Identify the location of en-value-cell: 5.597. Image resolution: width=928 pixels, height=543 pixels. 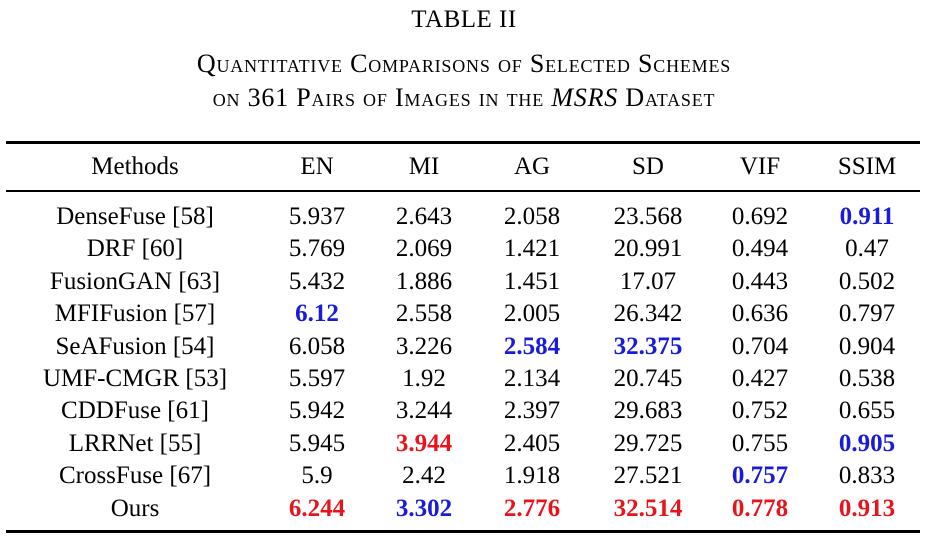
(317, 378).